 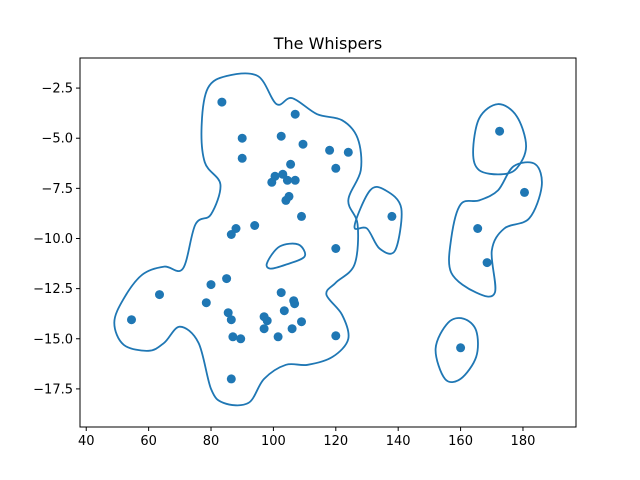 What do you see at coordinates (306, 438) in the screenshot?
I see `x-axis: 40 60 80 100 120 140 160 180` at bounding box center [306, 438].